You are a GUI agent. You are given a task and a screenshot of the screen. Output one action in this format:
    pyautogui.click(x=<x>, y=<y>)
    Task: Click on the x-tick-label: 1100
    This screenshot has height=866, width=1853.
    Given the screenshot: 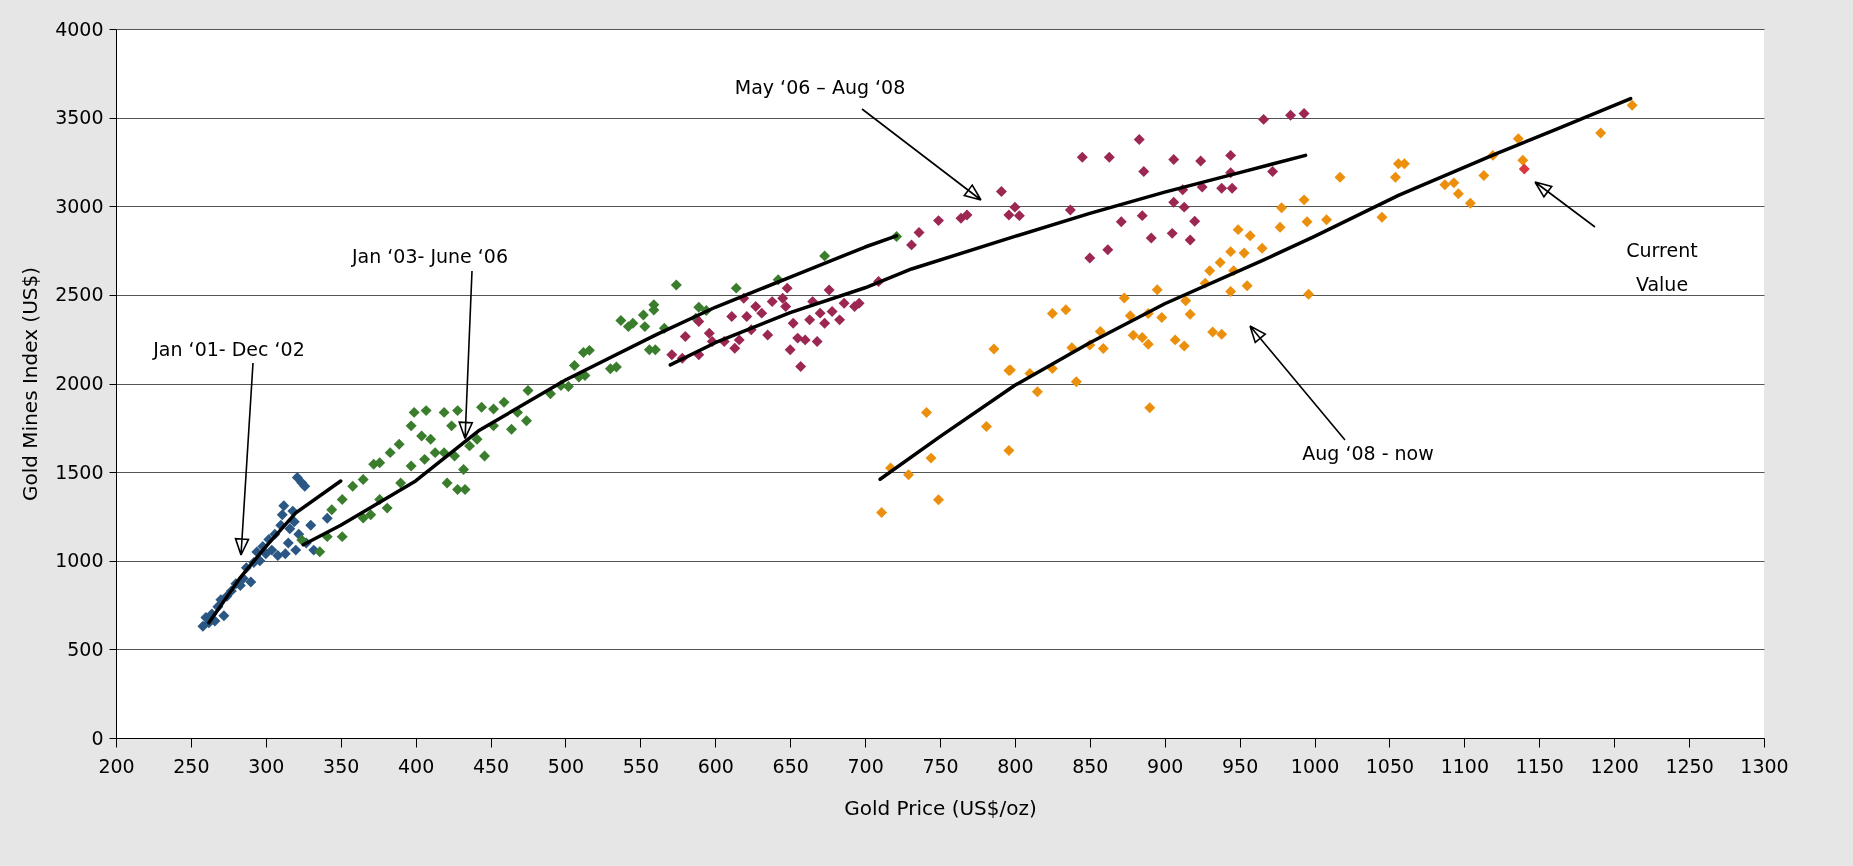 What is the action you would take?
    pyautogui.click(x=1465, y=765)
    